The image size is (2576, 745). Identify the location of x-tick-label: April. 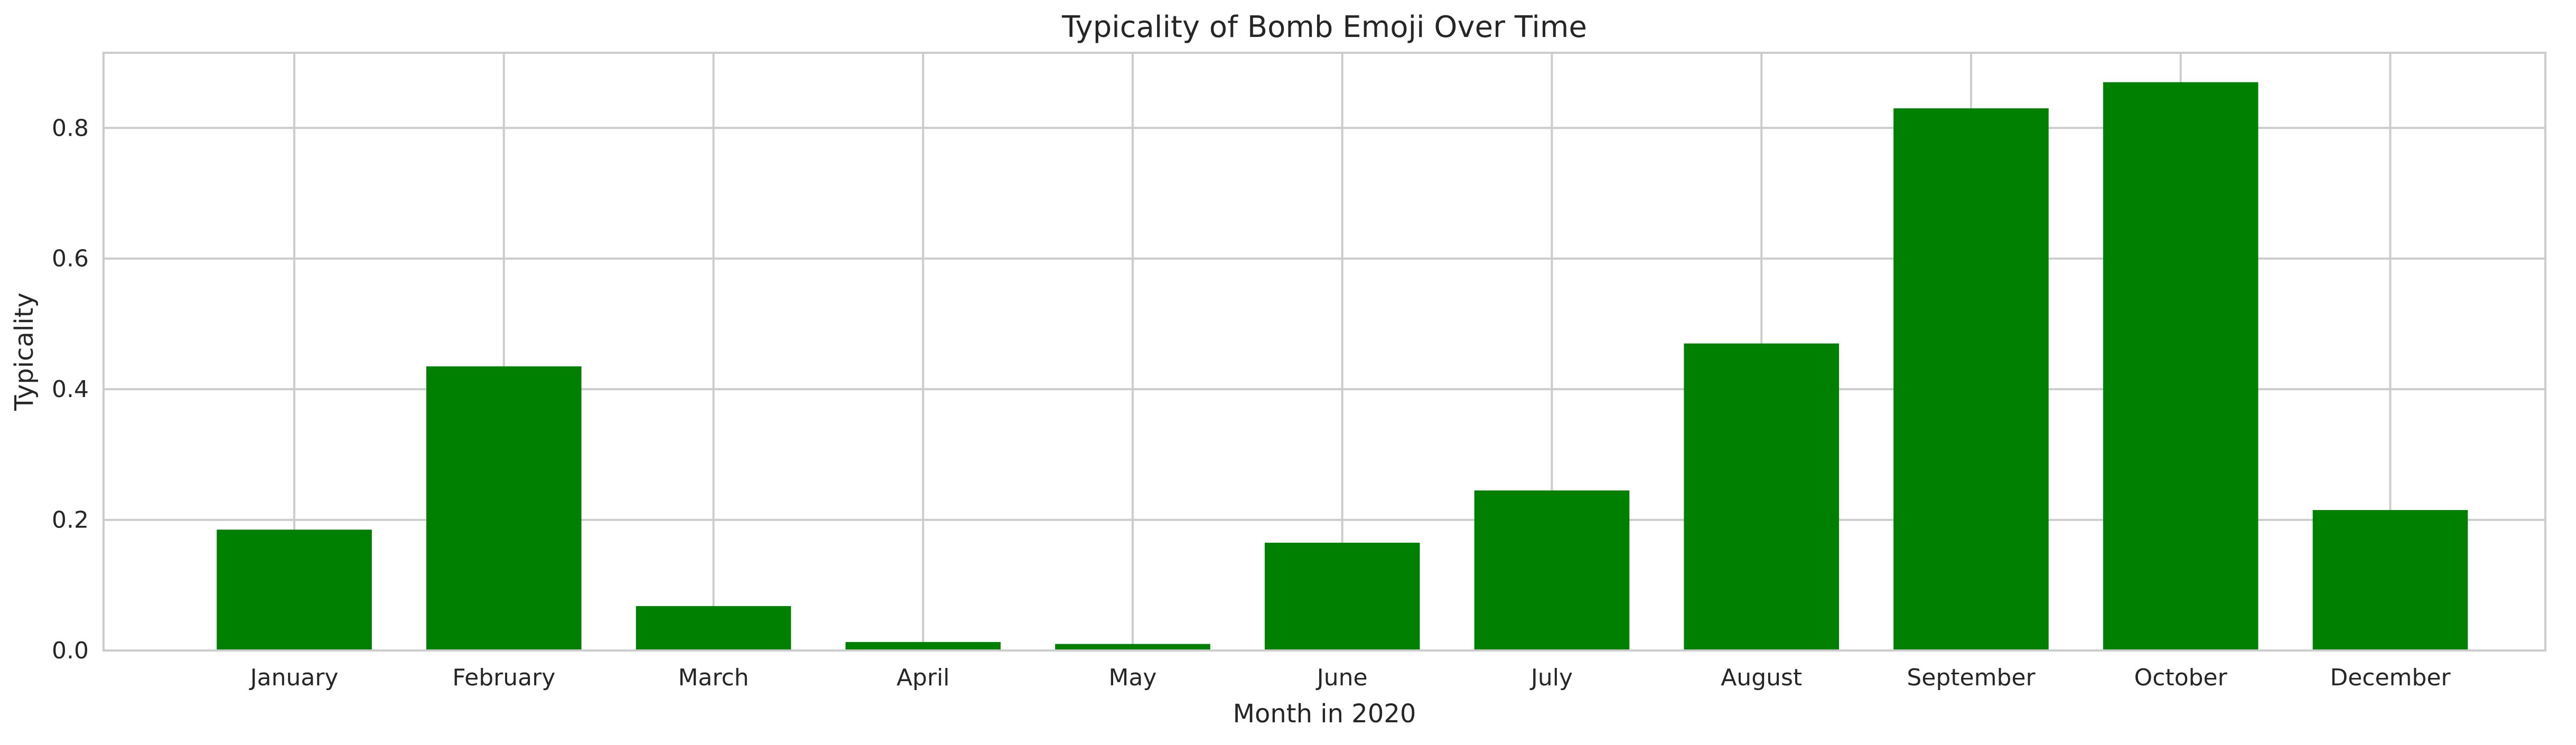
(923, 678).